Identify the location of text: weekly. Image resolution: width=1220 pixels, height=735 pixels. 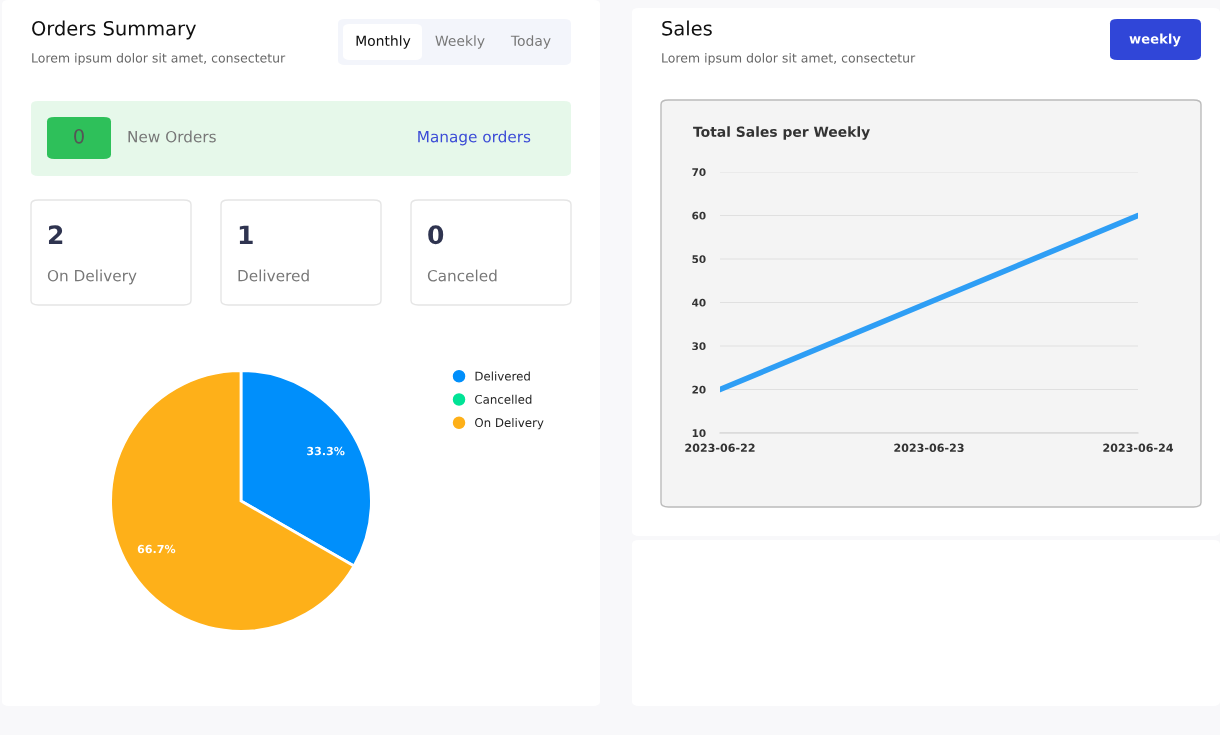
(1155, 40).